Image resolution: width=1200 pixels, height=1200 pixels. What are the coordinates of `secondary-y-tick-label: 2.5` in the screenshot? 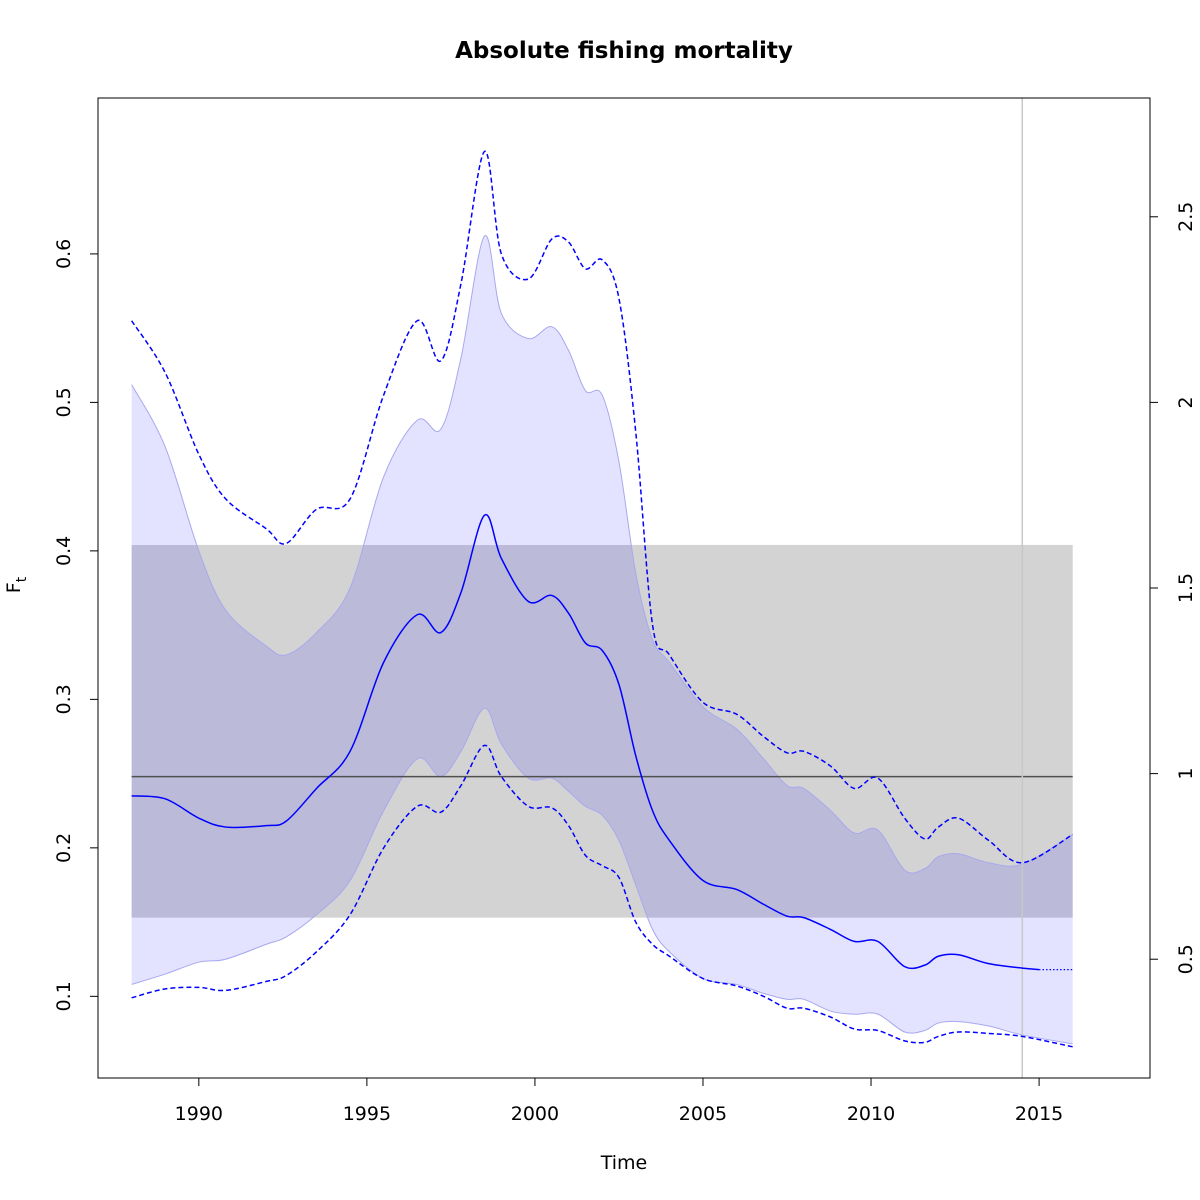 It's located at (1186, 217).